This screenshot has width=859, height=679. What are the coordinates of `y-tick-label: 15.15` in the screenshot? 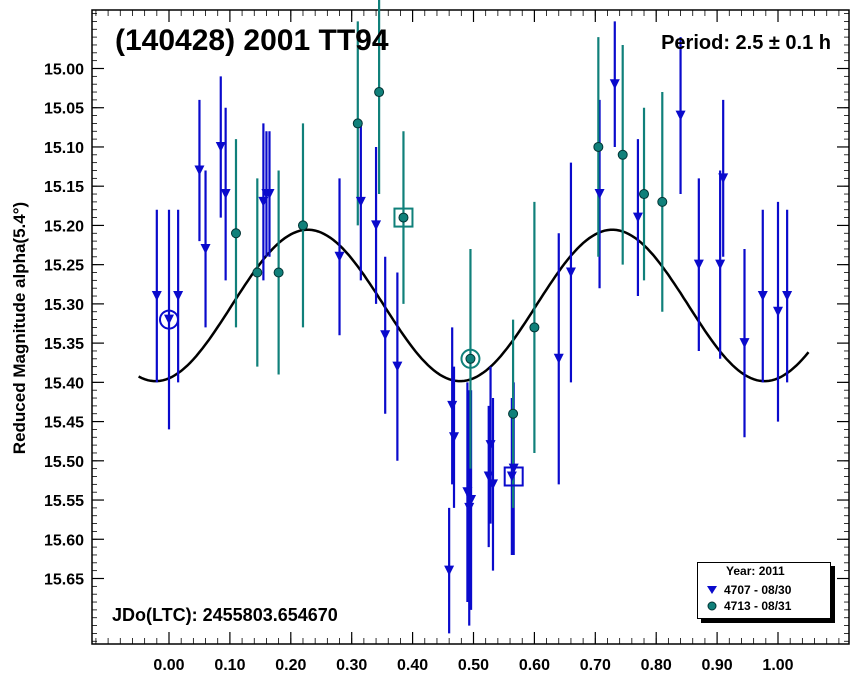 It's located at (64, 187).